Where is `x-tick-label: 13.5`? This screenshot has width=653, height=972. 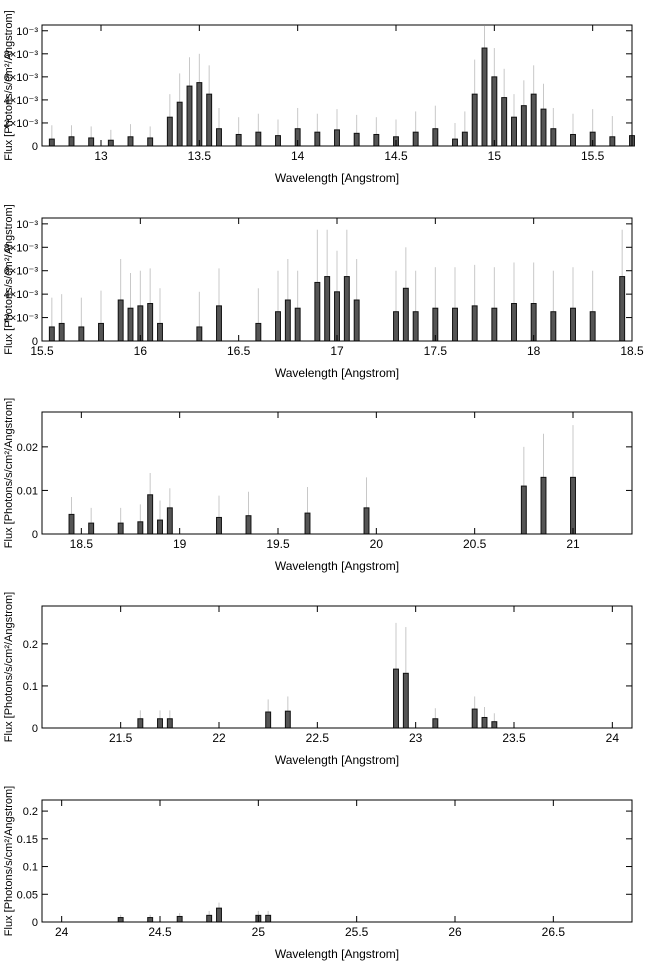
x-tick-label: 13.5 is located at coordinates (200, 156).